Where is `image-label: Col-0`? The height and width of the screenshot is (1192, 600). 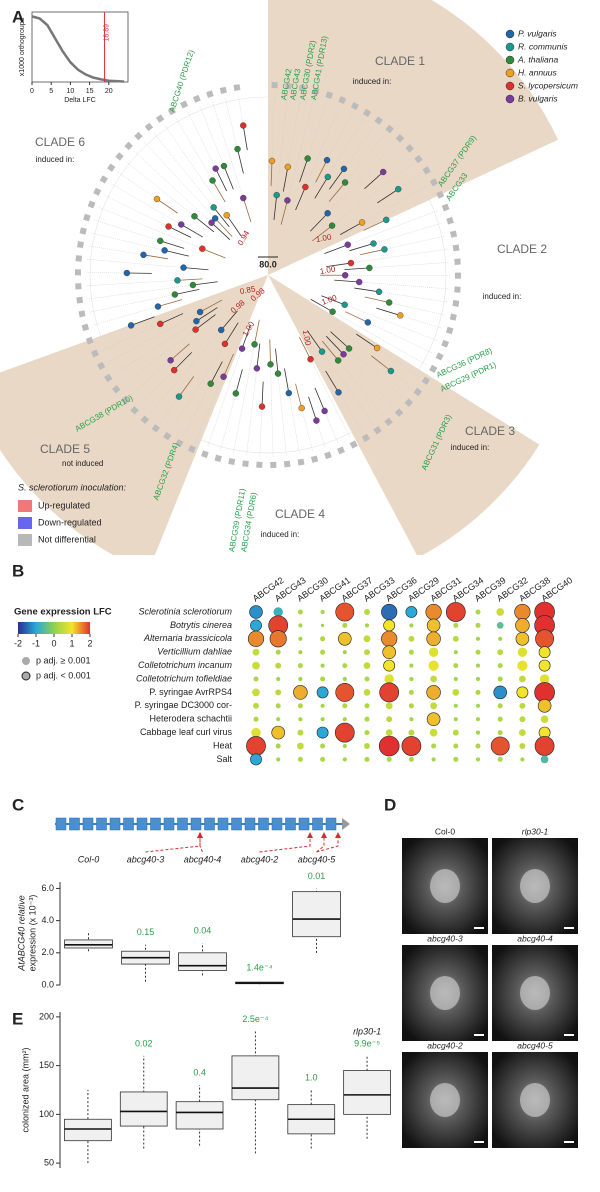
image-label: Col-0 is located at coordinates (445, 831).